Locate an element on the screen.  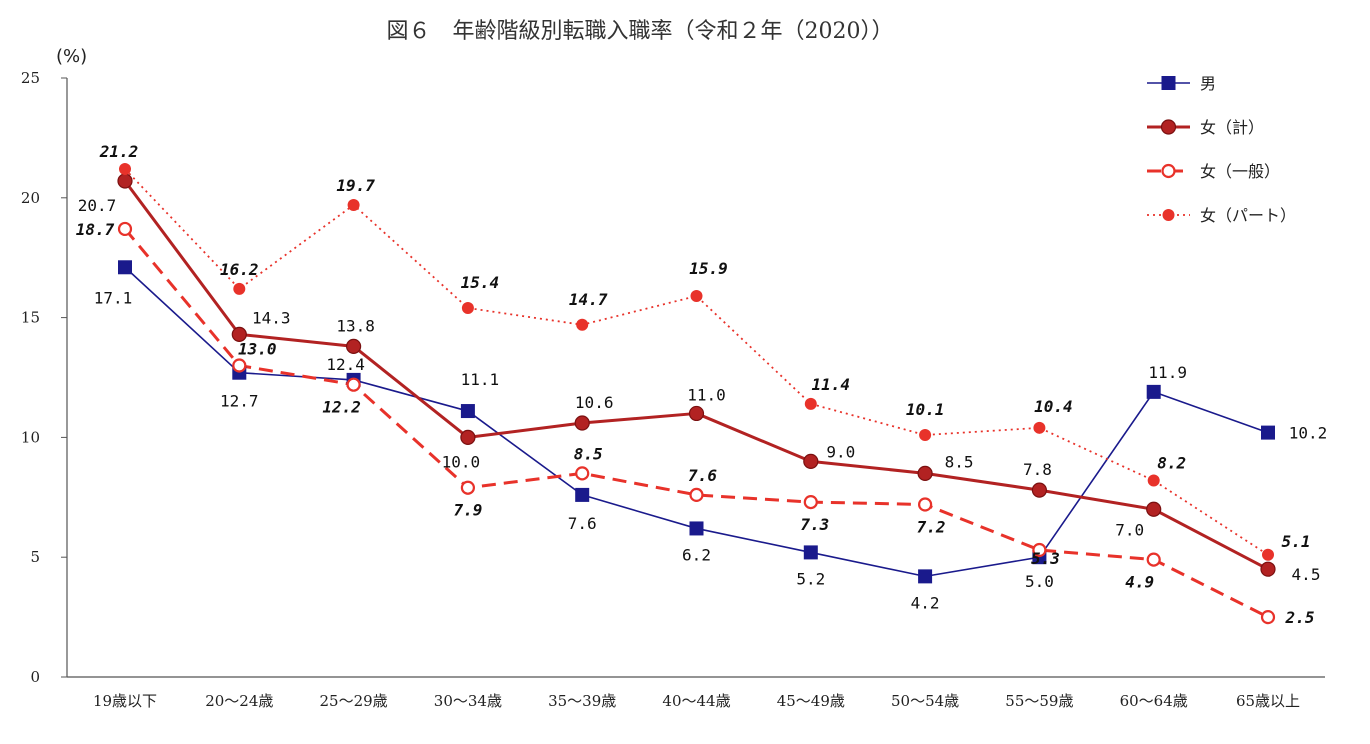
data-label-female-part-time: 10.1 is located at coordinates (925, 409).